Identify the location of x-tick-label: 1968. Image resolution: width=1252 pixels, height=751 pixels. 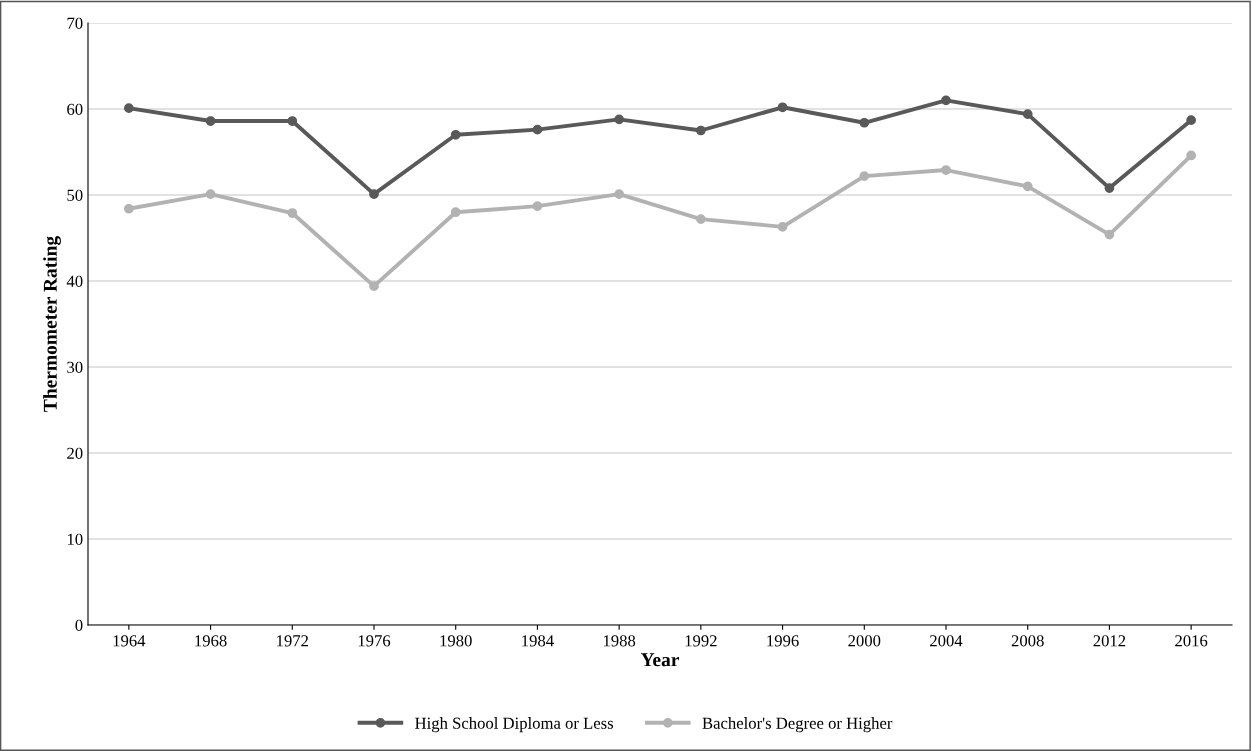
(211, 641).